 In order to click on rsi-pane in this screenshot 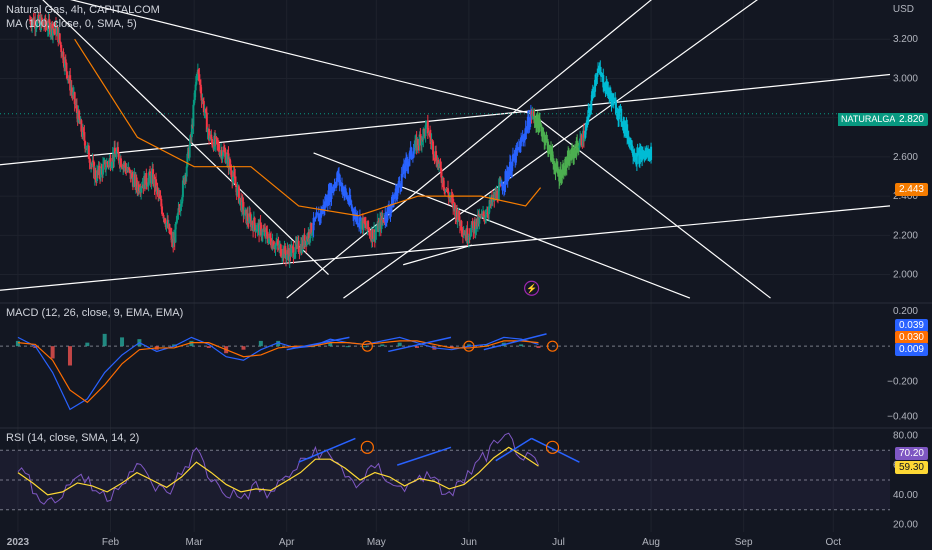, I will do `click(445, 471)`.